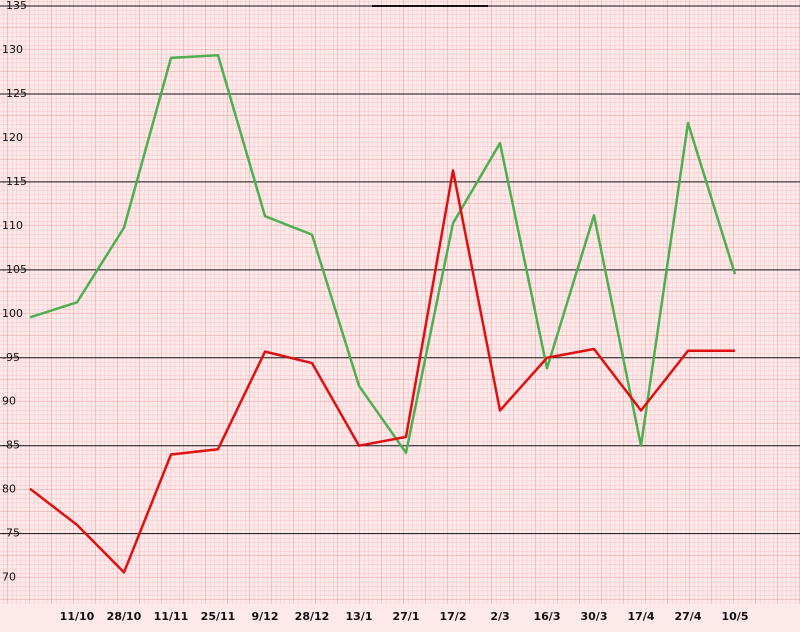 The image size is (800, 632). What do you see at coordinates (14, 181) in the screenshot?
I see `y-tick-label: -115` at bounding box center [14, 181].